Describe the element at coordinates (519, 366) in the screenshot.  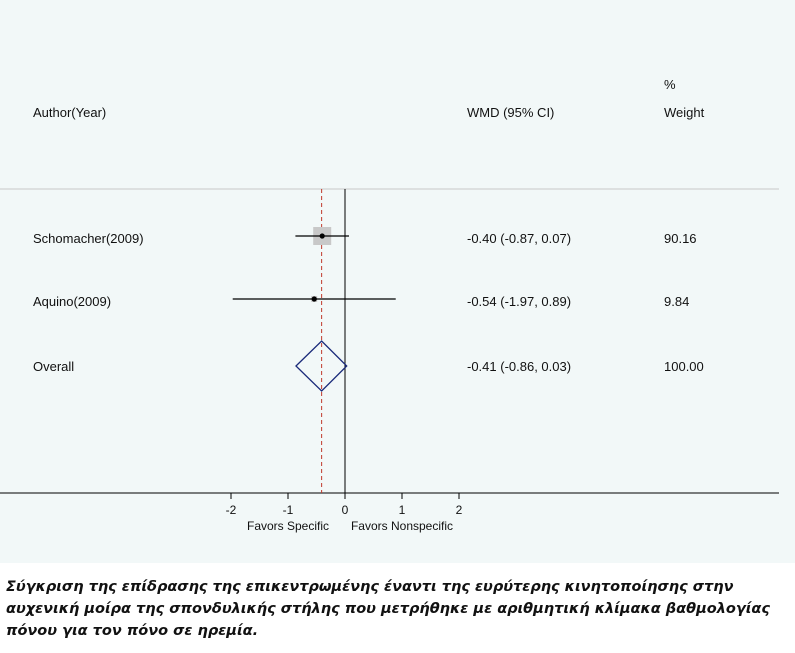
I see `overall-ci-text: -0.41 (-0.86, 0.03)` at that location.